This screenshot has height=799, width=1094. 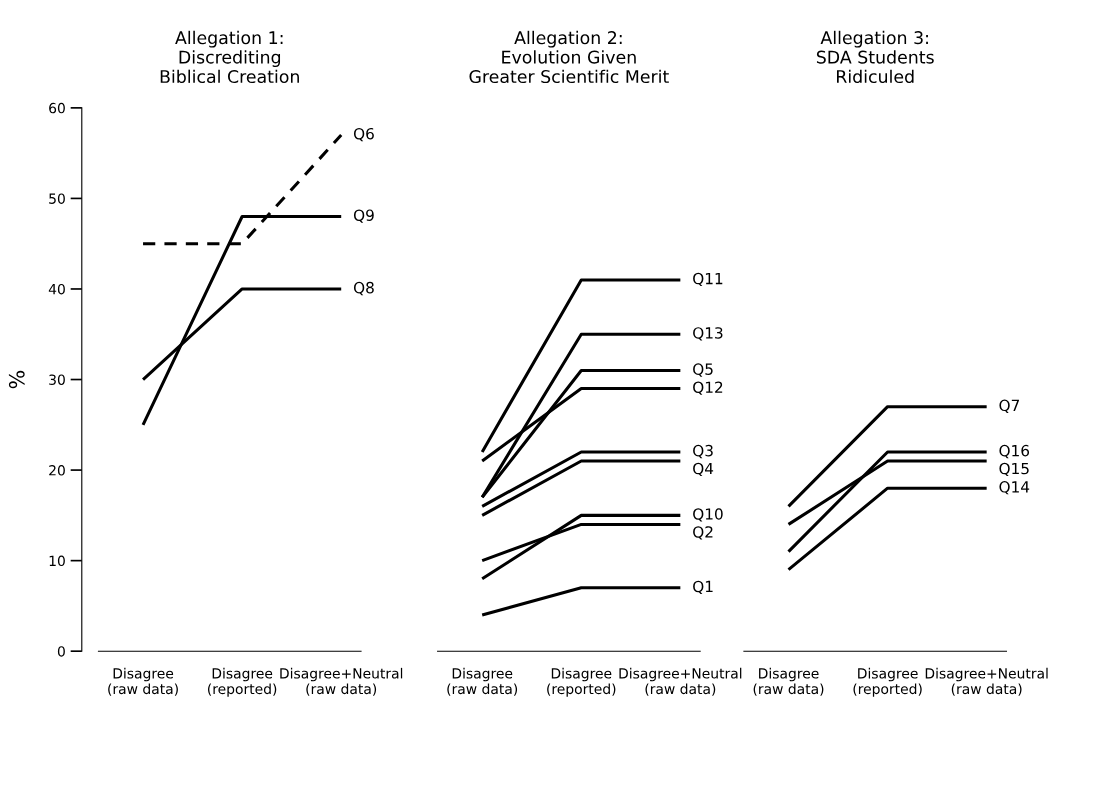 What do you see at coordinates (569, 57) in the screenshot?
I see `chart-title: Allegation 2: Evolution Given Greater Scientific Merit` at bounding box center [569, 57].